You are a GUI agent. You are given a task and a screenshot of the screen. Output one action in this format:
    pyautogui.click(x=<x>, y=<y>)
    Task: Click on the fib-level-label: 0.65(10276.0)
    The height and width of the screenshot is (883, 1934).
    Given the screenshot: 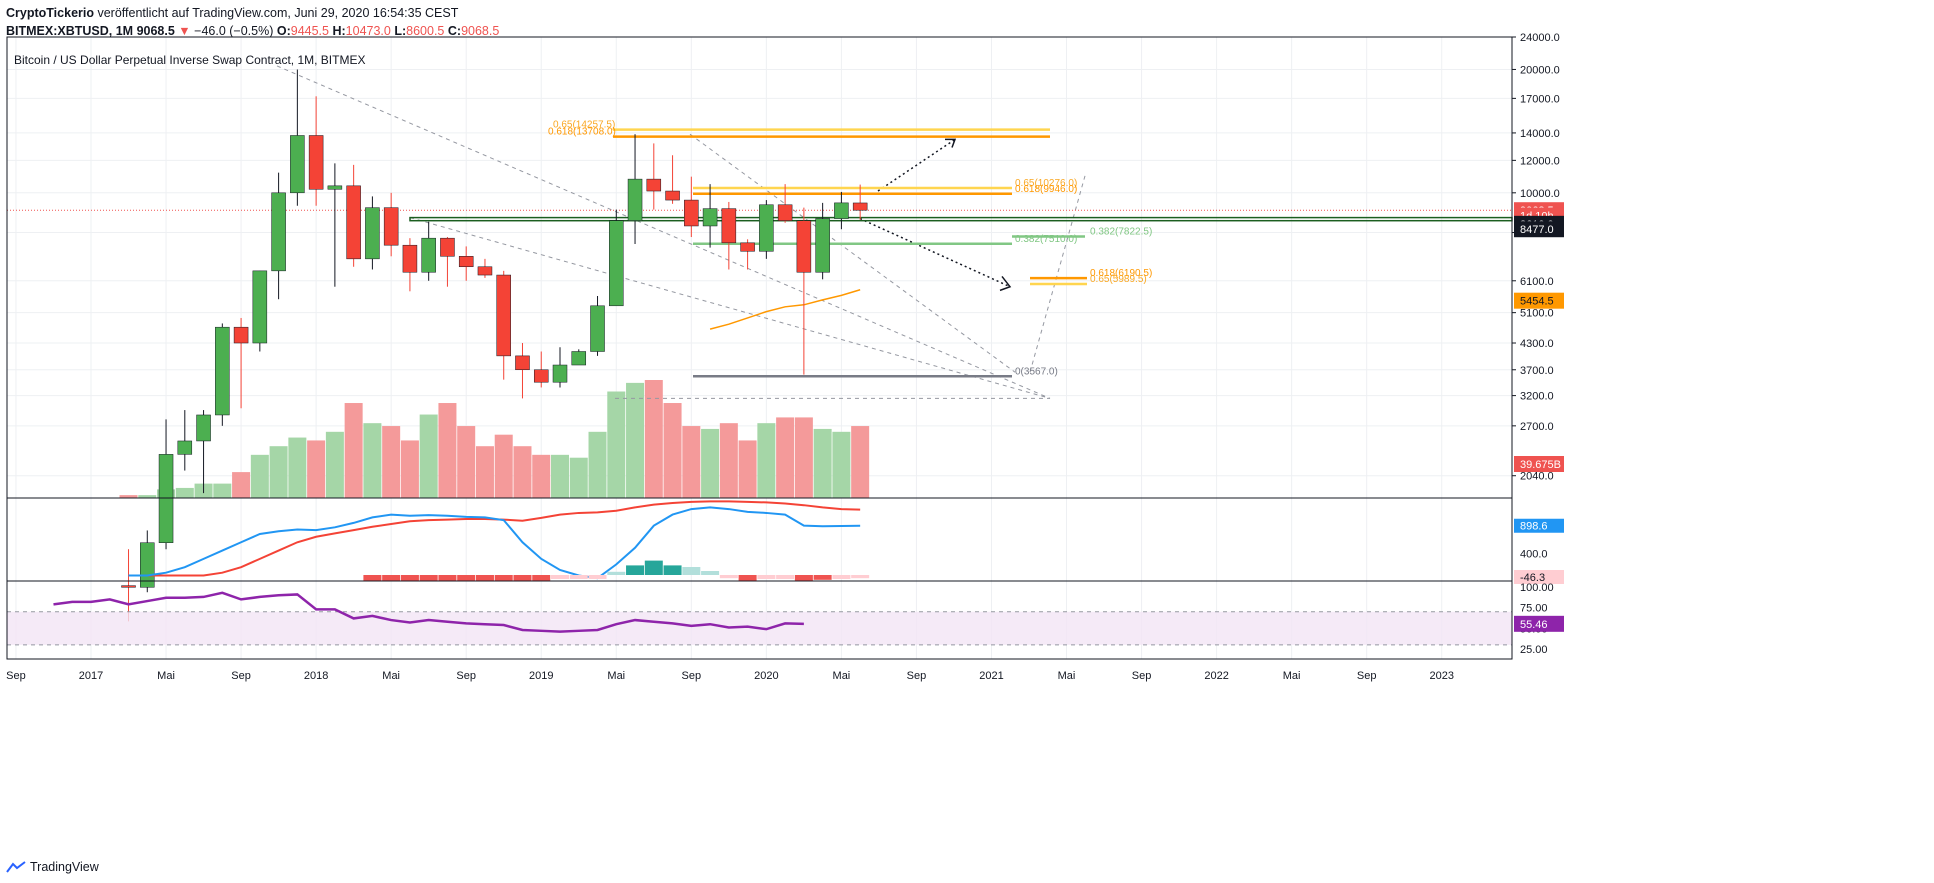 What is the action you would take?
    pyautogui.click(x=1046, y=183)
    